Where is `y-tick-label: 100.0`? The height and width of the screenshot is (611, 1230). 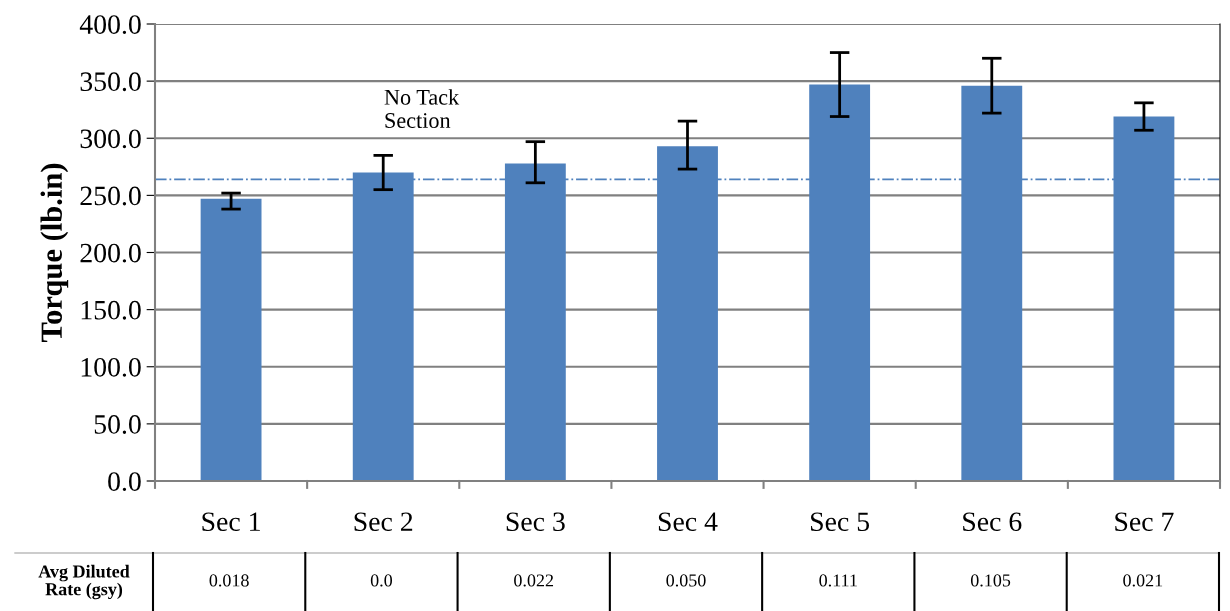 y-tick-label: 100.0 is located at coordinates (111, 367).